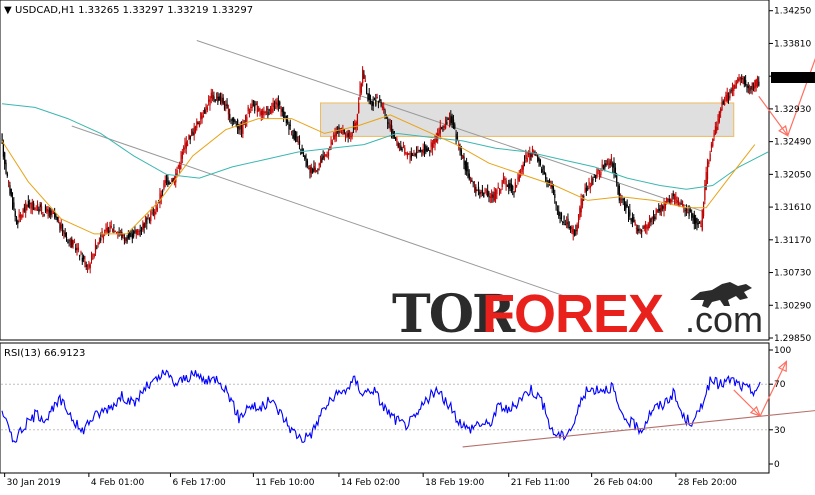  I want to click on price-tick-label: 1.32490, so click(792, 143).